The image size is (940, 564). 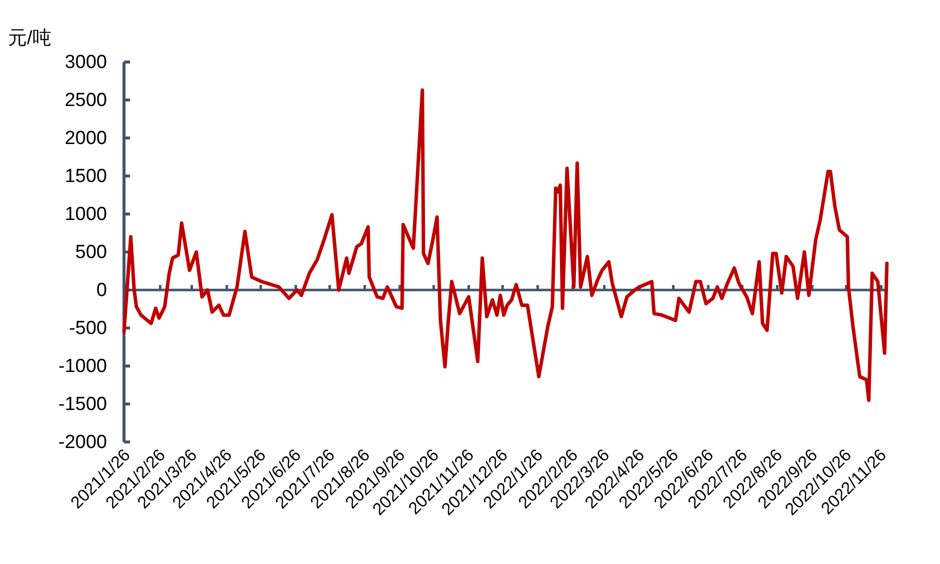 What do you see at coordinates (85, 215) in the screenshot?
I see `y-tick-label: 1000` at bounding box center [85, 215].